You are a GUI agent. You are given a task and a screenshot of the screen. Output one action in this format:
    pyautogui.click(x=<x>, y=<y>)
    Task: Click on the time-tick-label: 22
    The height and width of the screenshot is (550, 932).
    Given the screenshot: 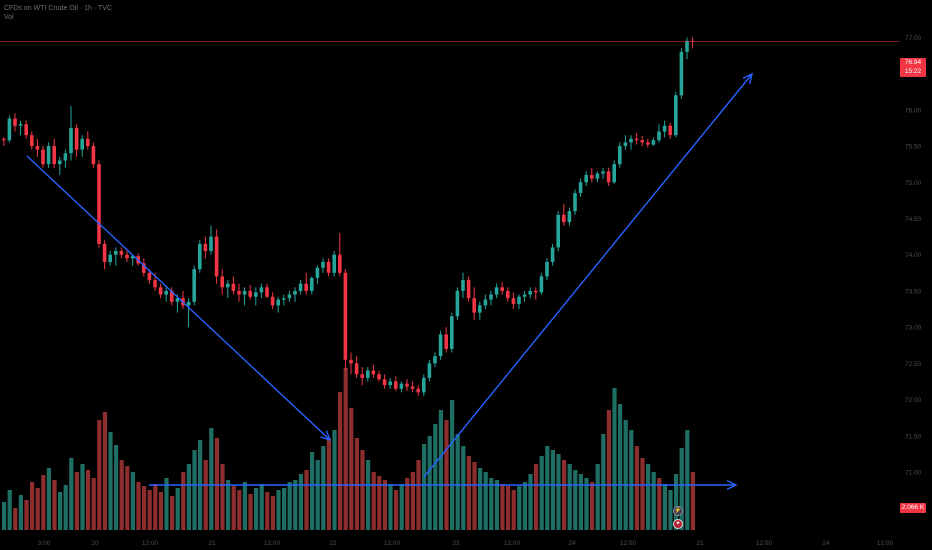 What is the action you would take?
    pyautogui.click(x=333, y=543)
    